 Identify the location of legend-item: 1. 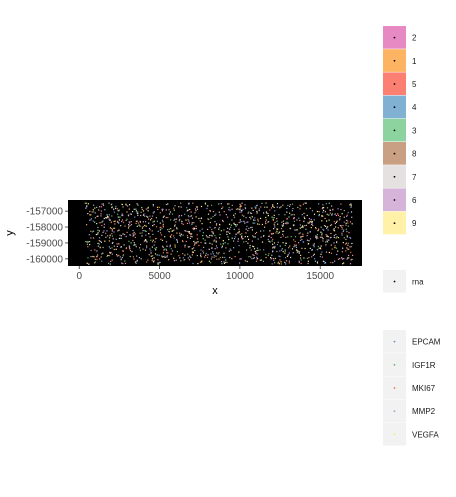
(400, 60).